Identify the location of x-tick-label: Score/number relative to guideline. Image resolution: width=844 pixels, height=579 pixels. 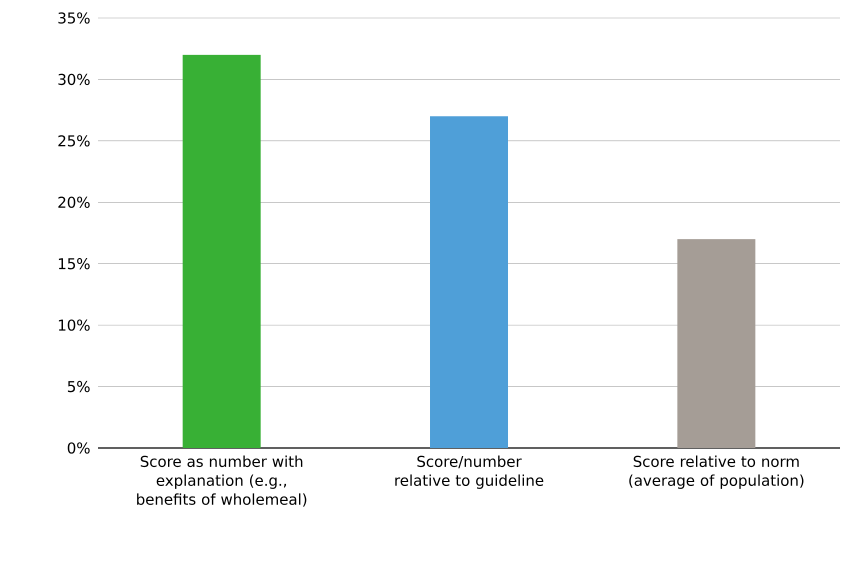
(469, 472).